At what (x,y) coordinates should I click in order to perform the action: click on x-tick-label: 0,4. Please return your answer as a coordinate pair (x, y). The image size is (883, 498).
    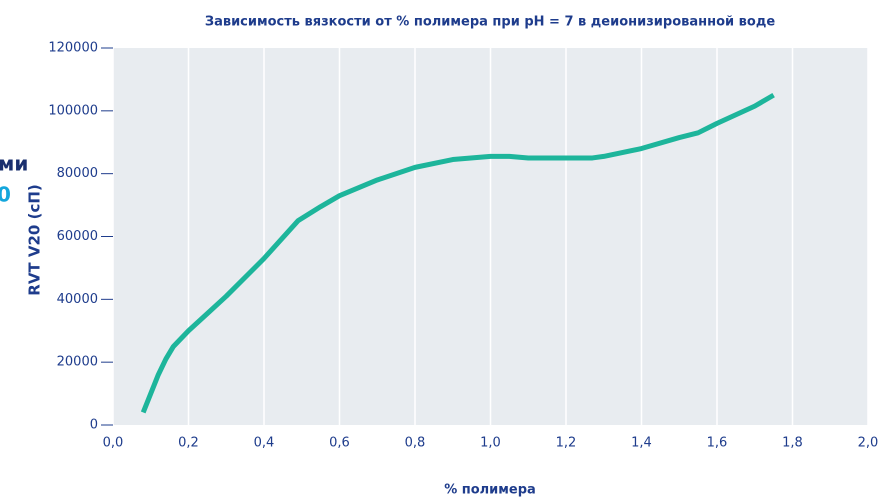
    Looking at the image, I should click on (264, 443).